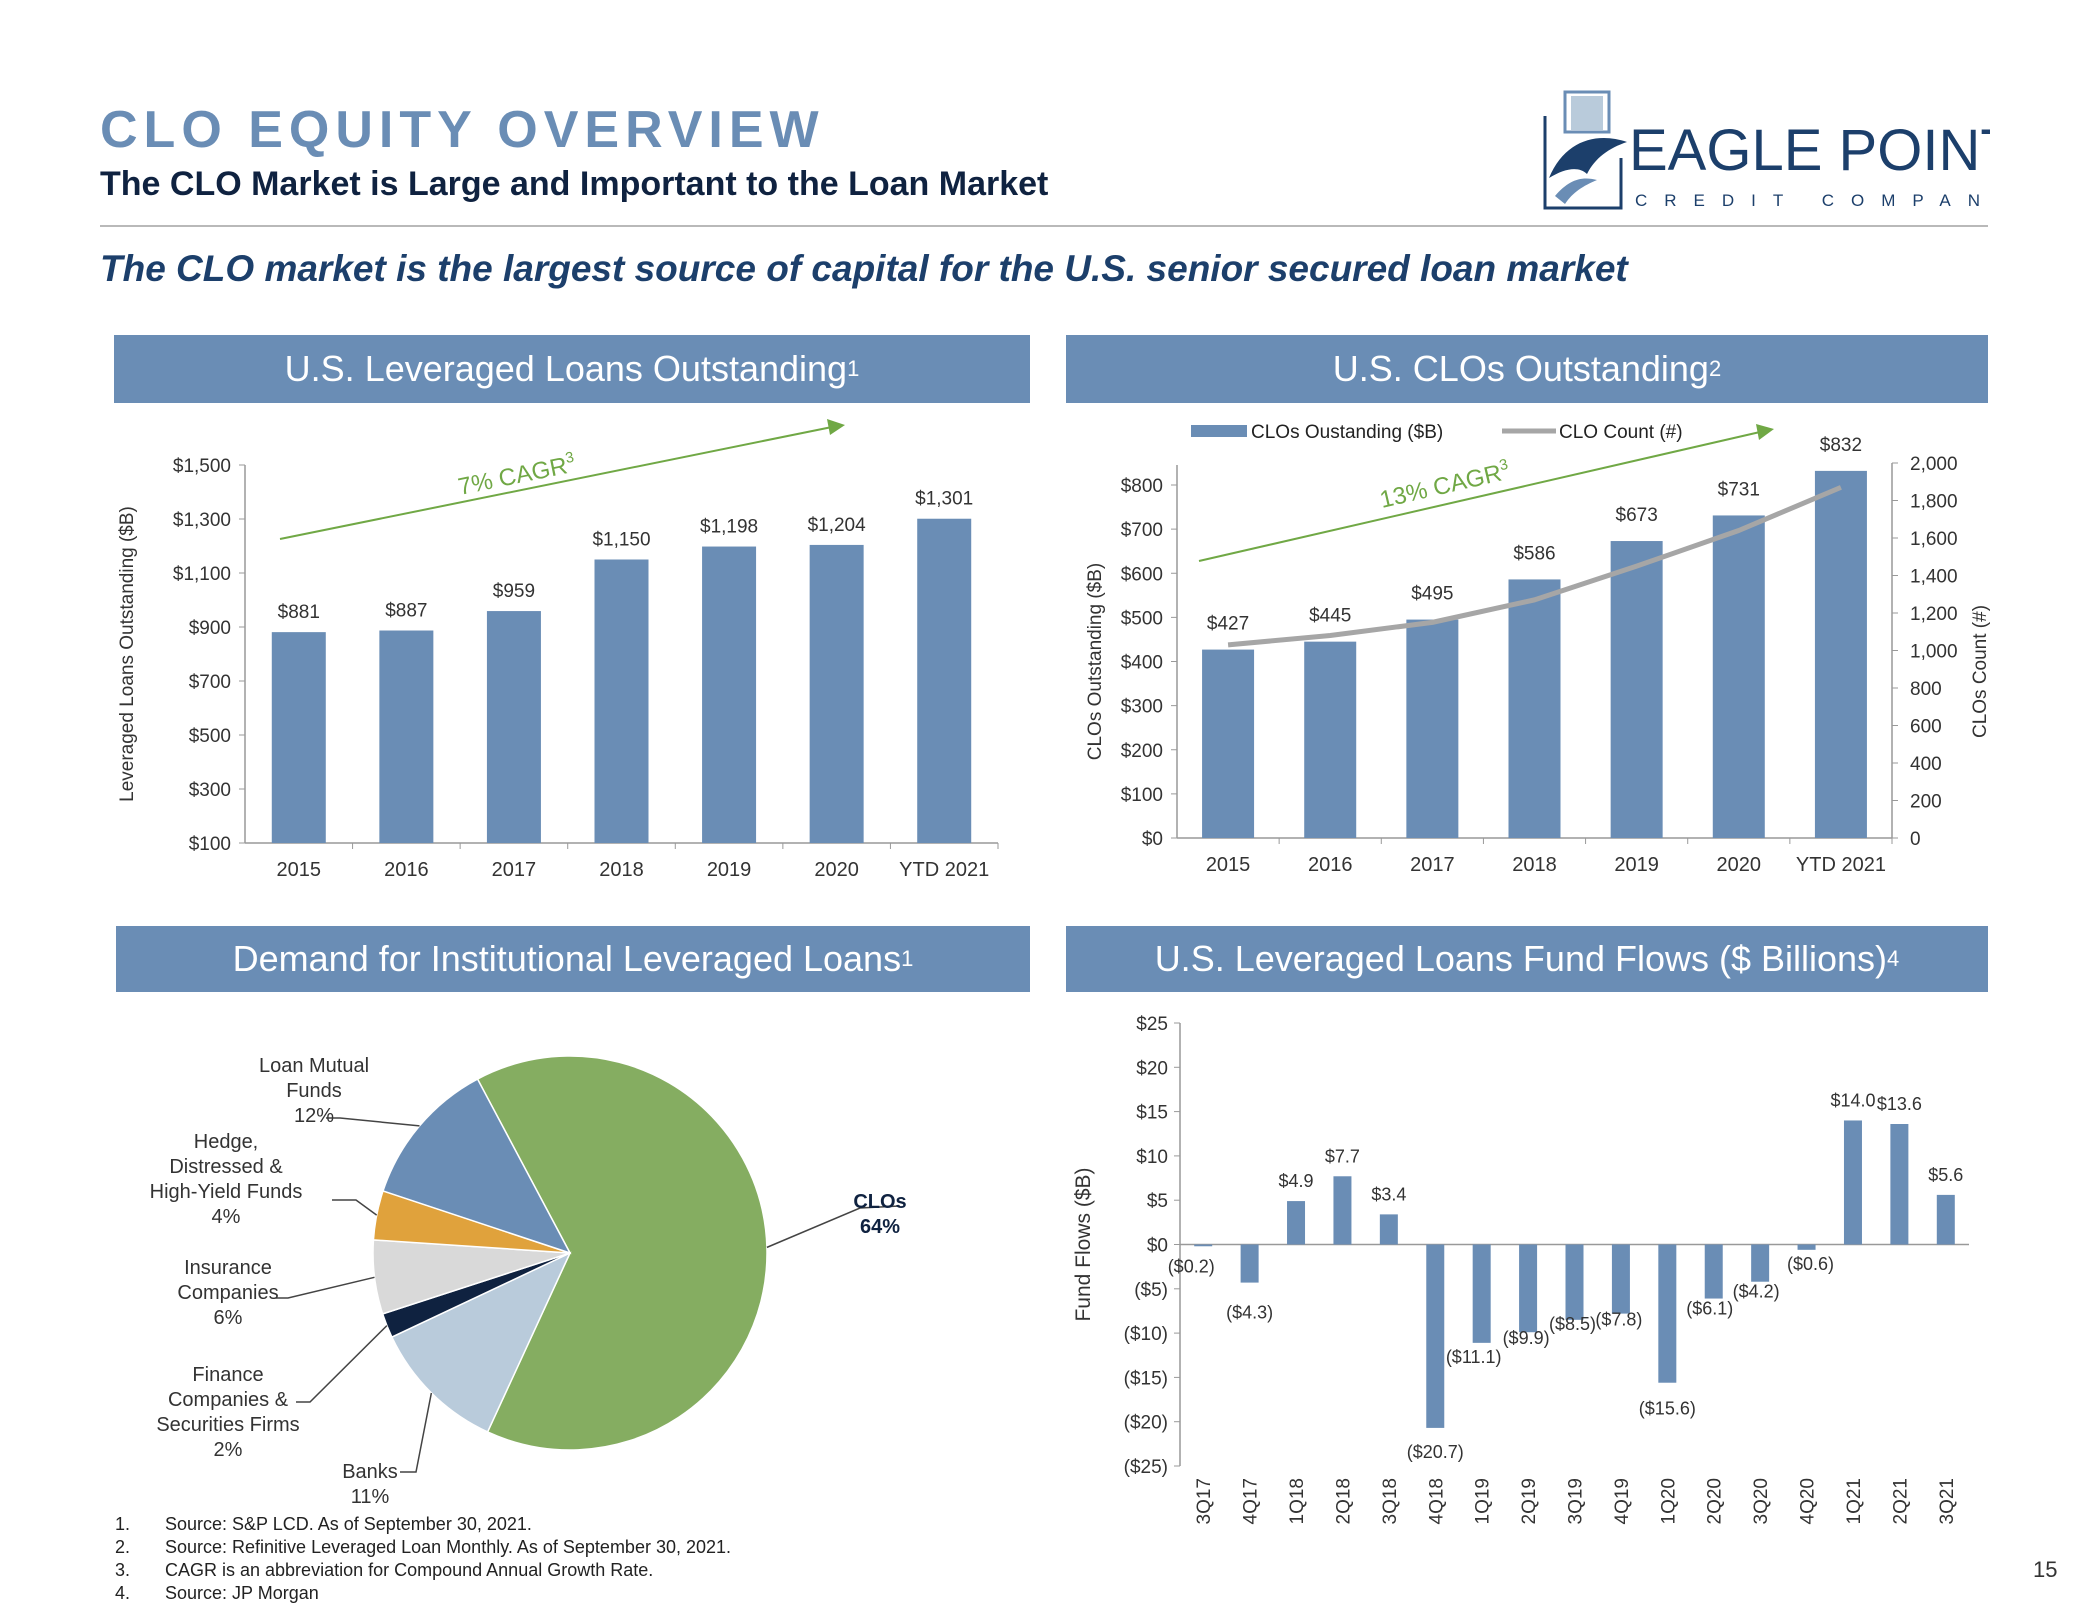  What do you see at coordinates (370, 1484) in the screenshot?
I see `slice-label: Banks 11%` at bounding box center [370, 1484].